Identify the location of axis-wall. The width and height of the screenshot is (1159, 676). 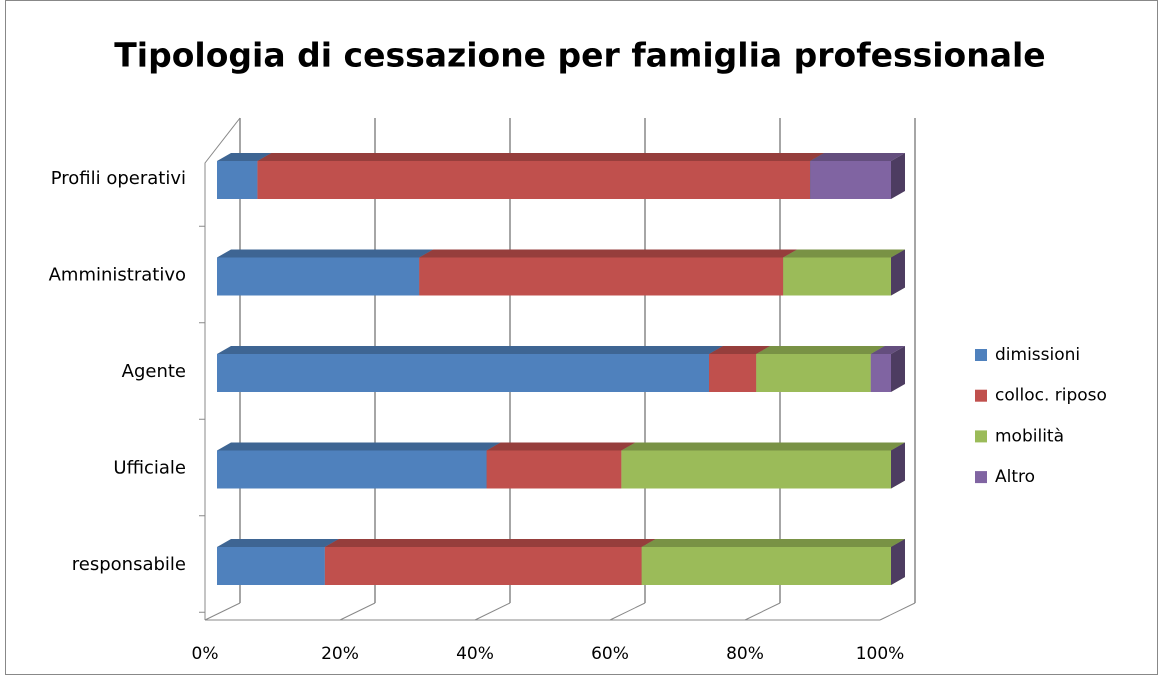
(222, 368).